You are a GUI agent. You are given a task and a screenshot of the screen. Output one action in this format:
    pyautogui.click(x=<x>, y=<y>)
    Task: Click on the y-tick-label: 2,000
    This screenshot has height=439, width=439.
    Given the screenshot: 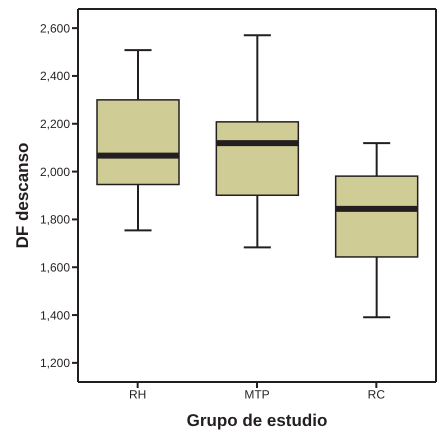 What is the action you would take?
    pyautogui.click(x=55, y=171)
    